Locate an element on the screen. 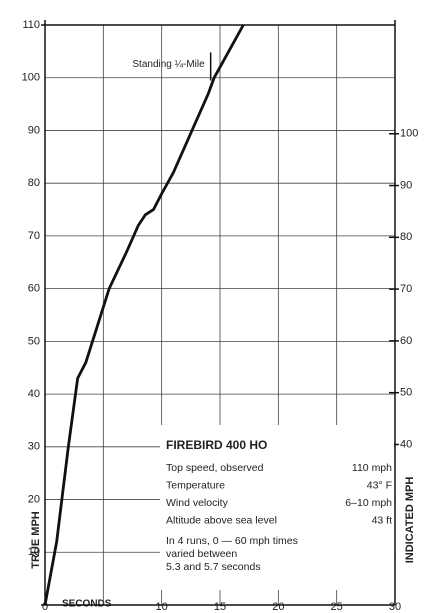  info-value: 110 mph is located at coordinates (372, 468).